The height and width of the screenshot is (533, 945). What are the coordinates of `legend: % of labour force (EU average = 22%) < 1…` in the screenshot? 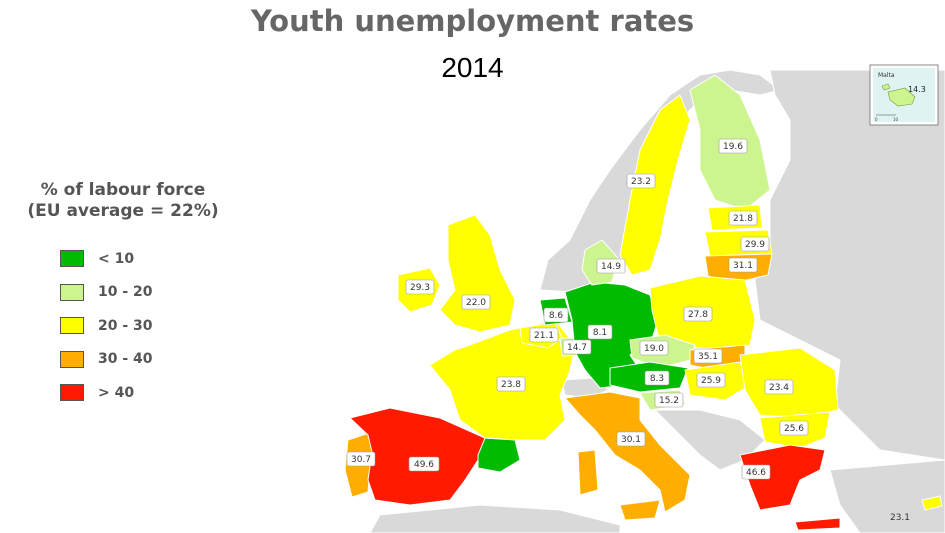 It's located at (123, 295).